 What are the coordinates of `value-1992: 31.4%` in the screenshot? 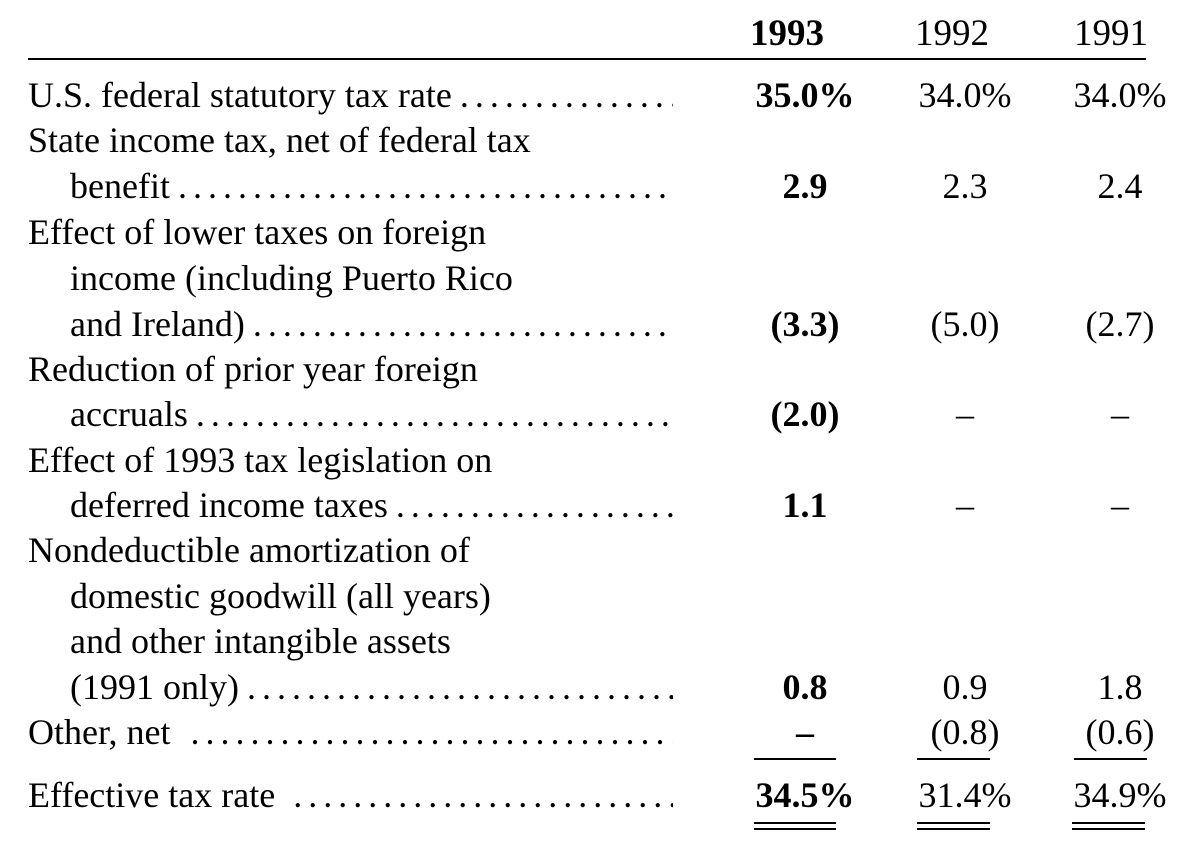 It's located at (965, 795).